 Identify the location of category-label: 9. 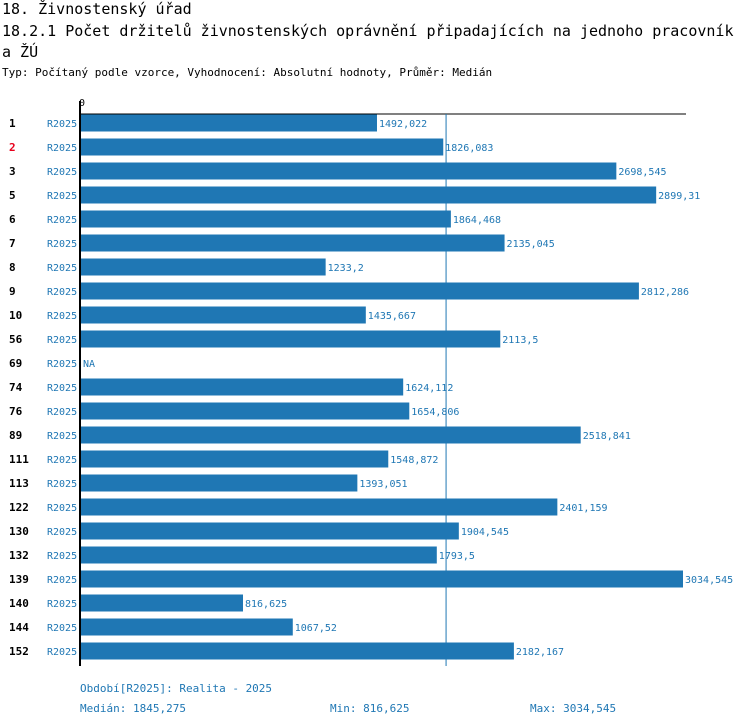
(12, 291).